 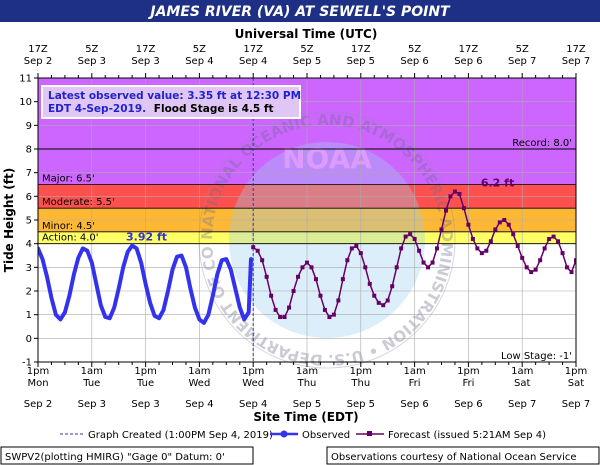 What do you see at coordinates (68, 179) in the screenshot?
I see `band-label-major: Major: 6.5'` at bounding box center [68, 179].